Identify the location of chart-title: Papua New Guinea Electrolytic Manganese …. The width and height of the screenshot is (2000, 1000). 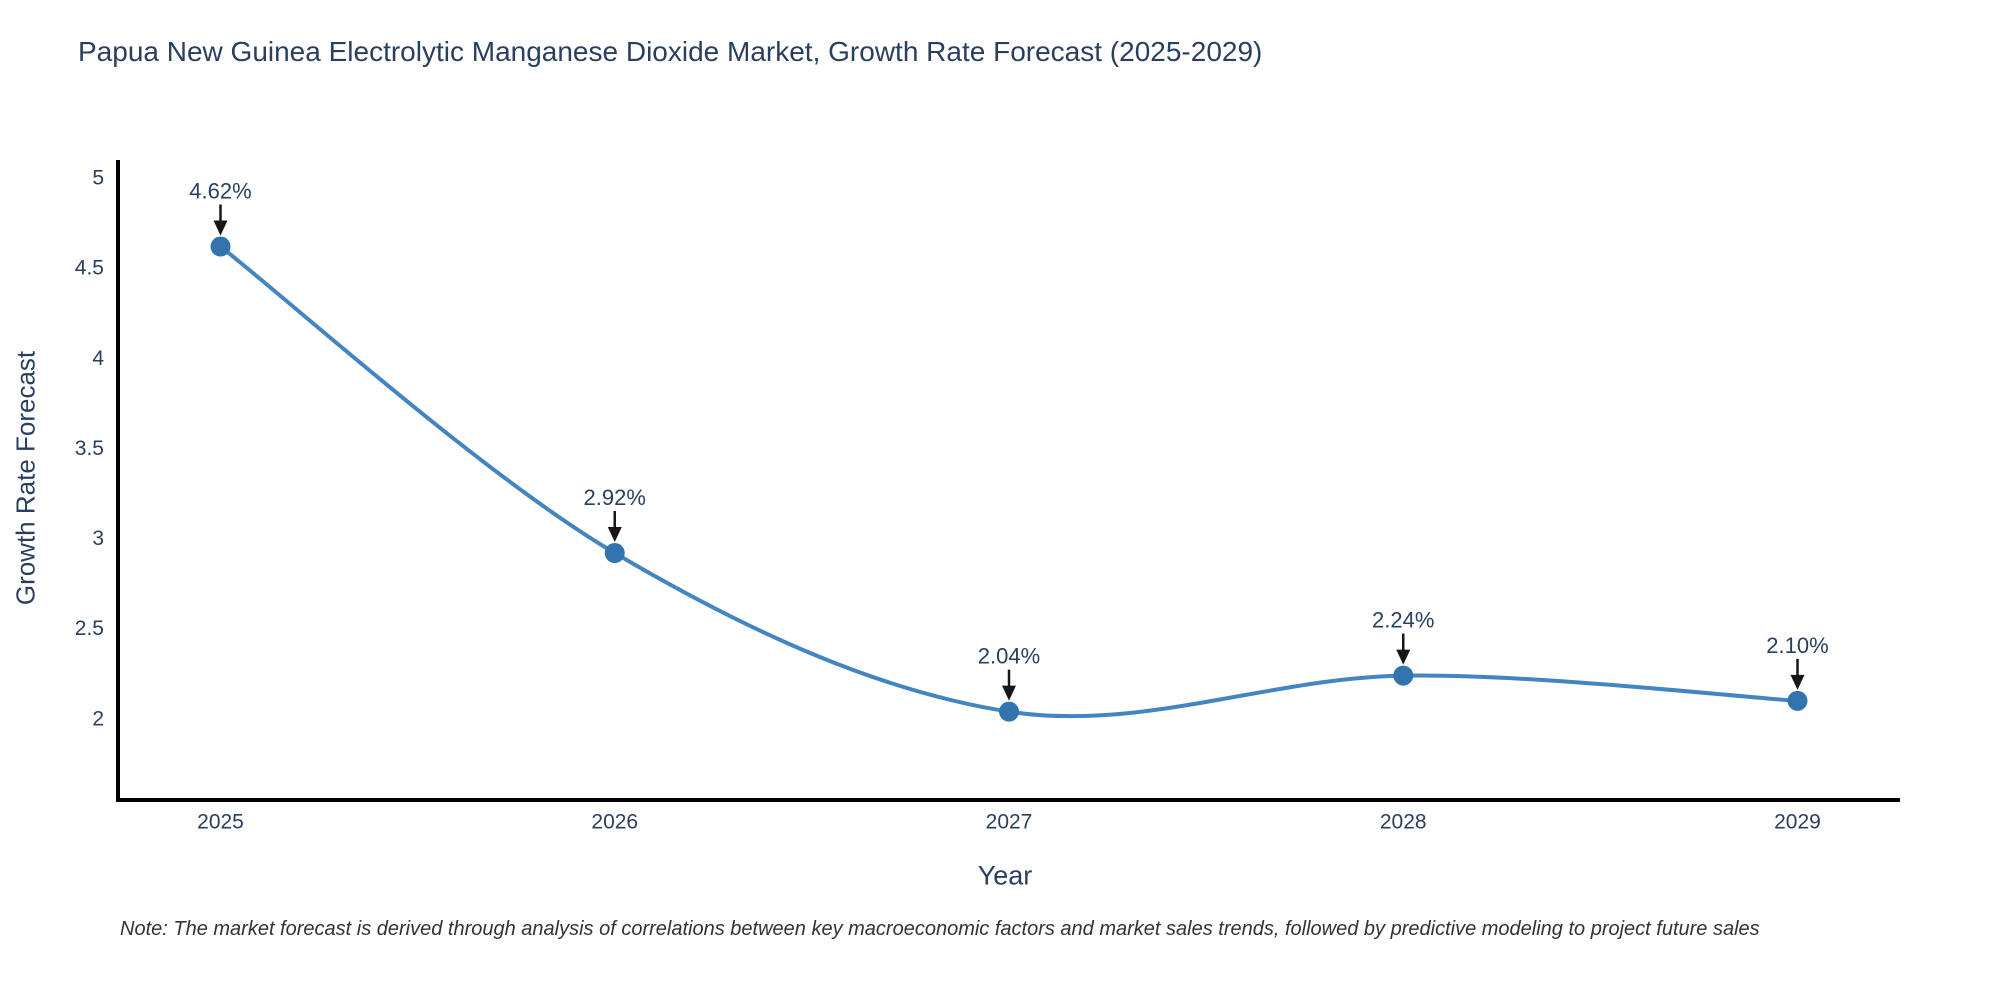
(670, 51).